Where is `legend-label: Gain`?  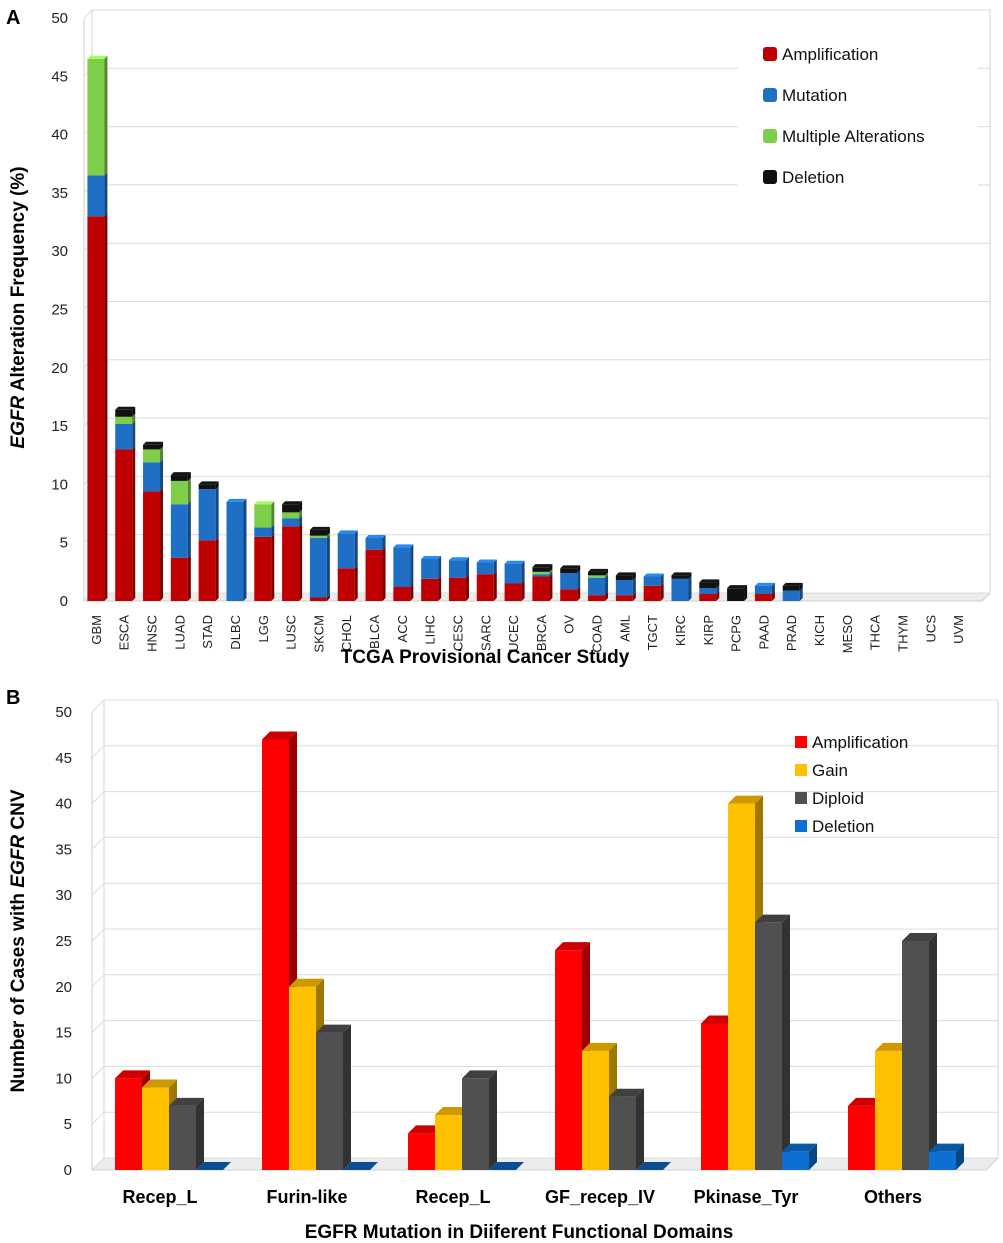 legend-label: Gain is located at coordinates (830, 770).